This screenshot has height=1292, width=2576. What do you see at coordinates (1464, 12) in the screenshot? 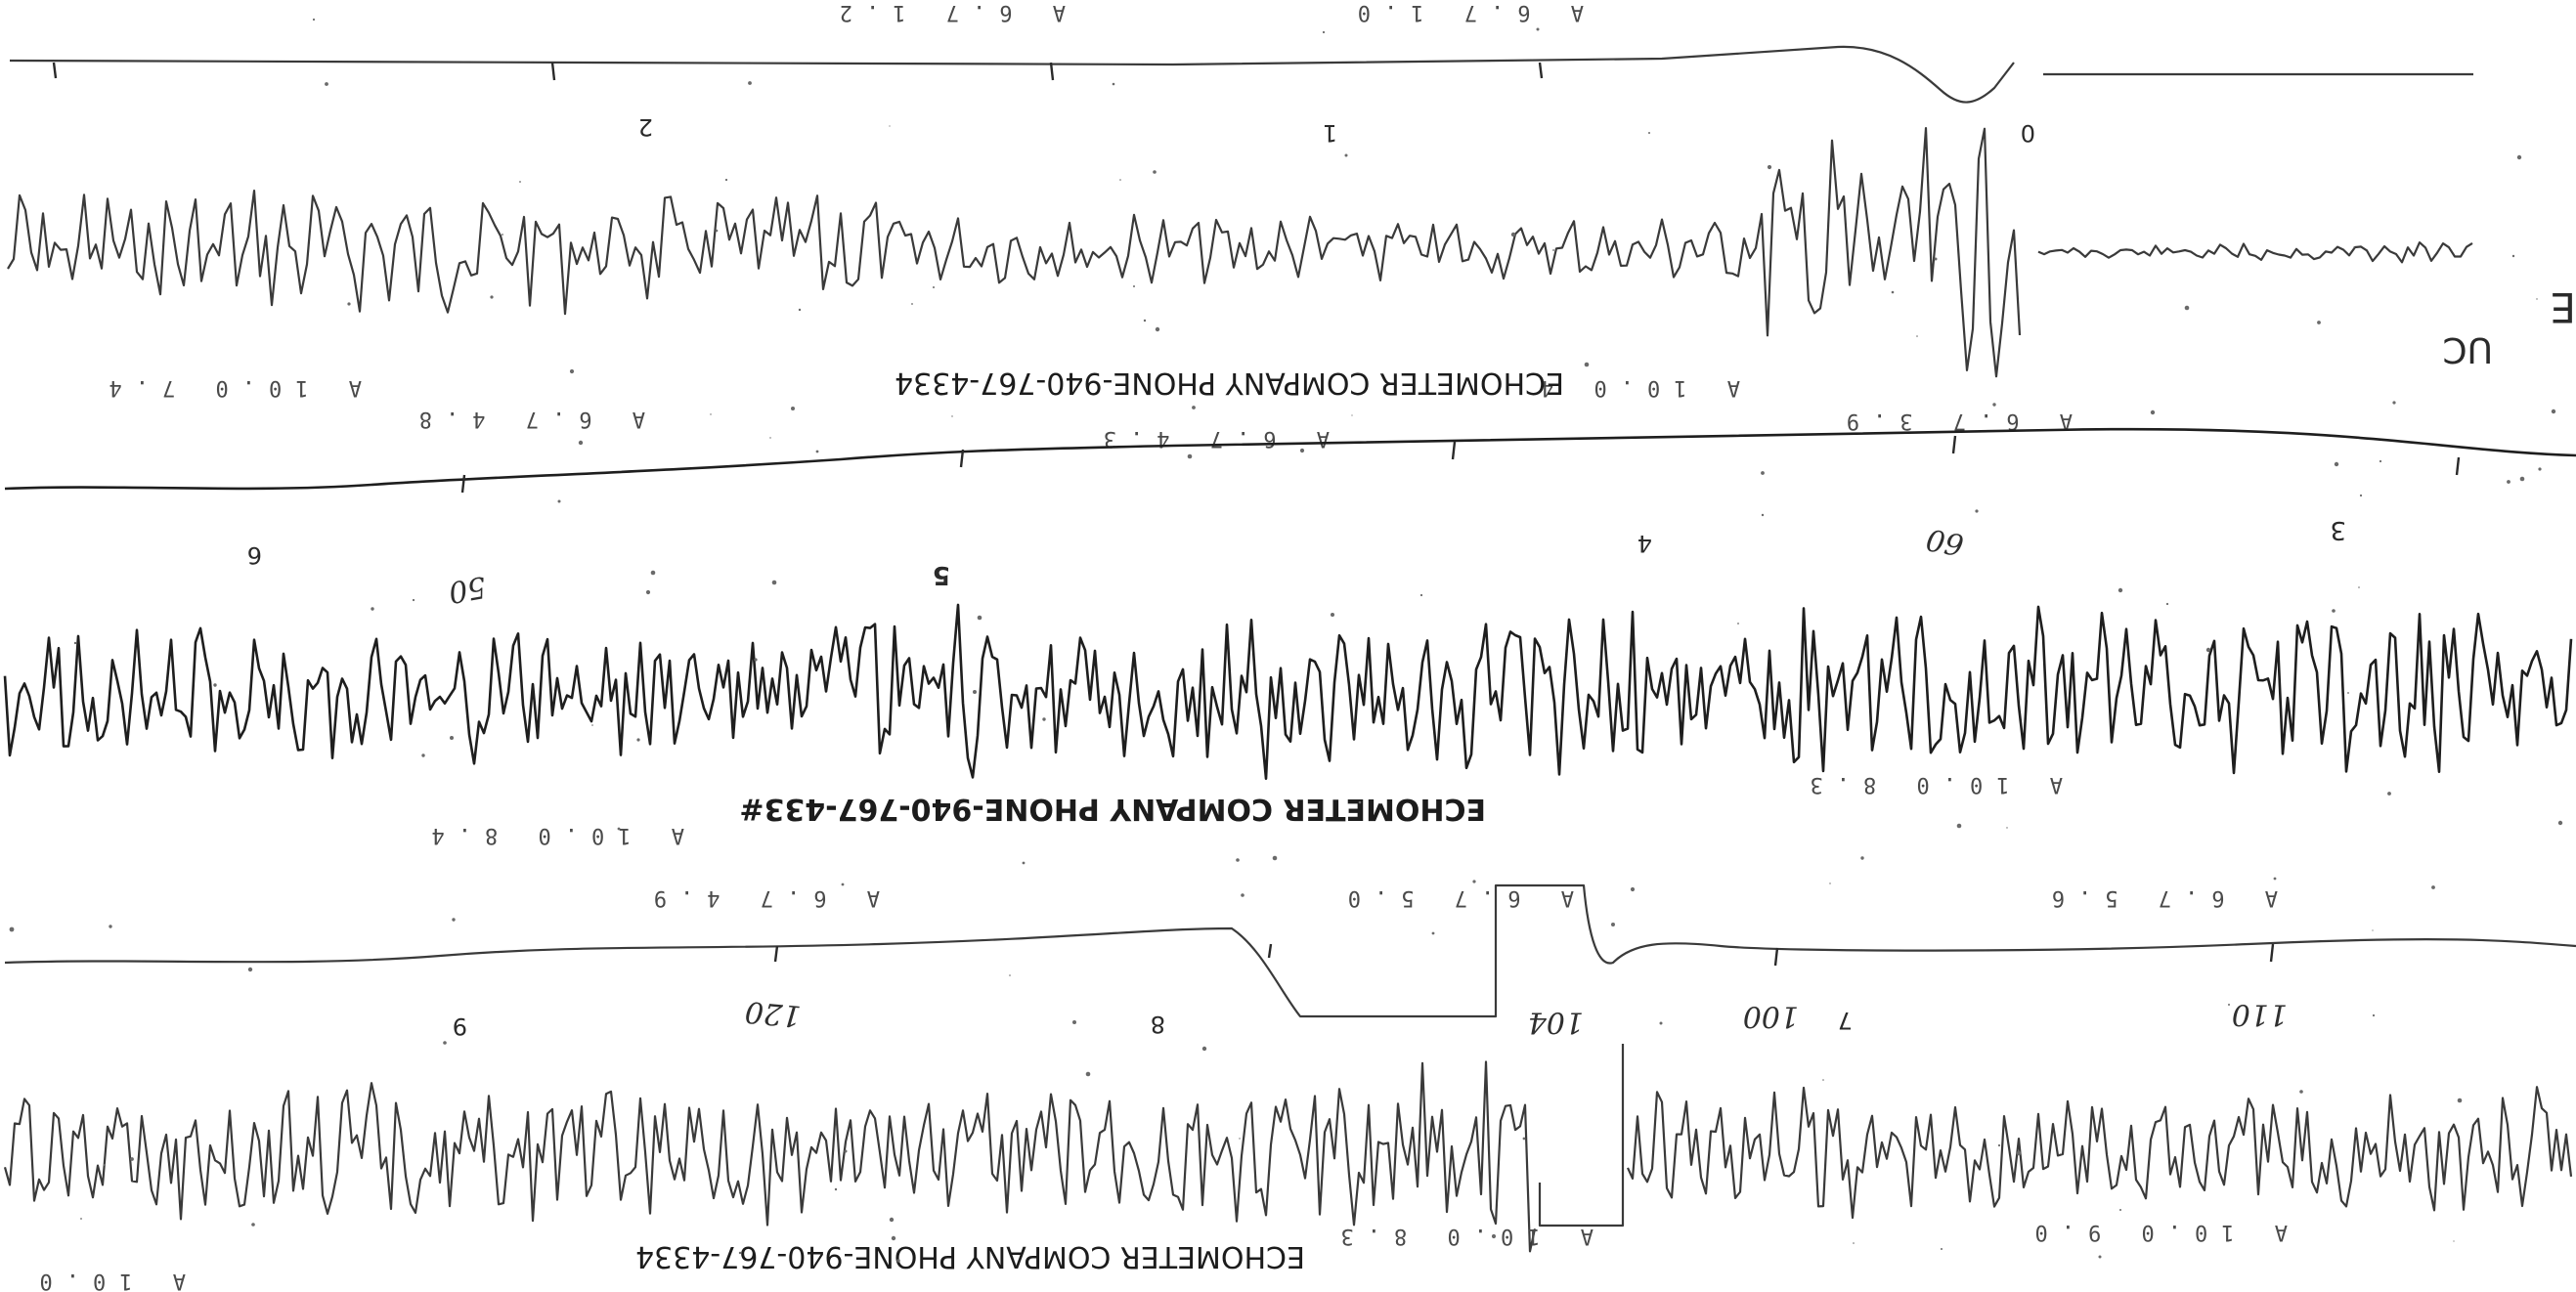
I see `top-edge-code: A 6.7 1.0` at bounding box center [1464, 12].